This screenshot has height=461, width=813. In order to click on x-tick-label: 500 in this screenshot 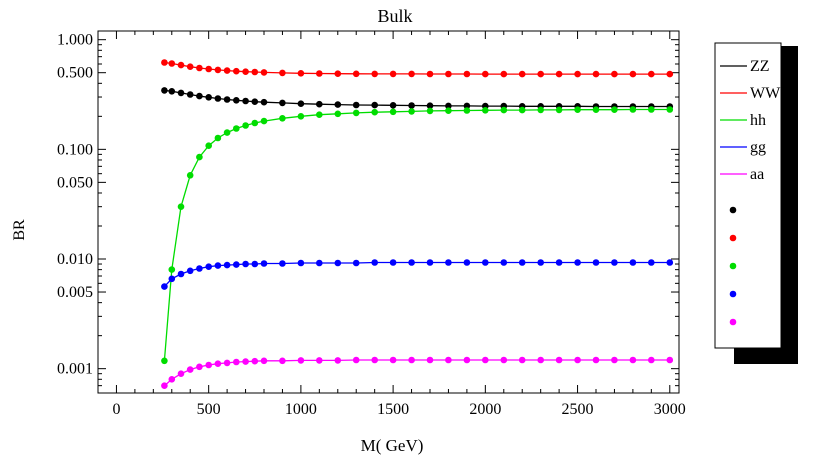, I will do `click(209, 409)`.